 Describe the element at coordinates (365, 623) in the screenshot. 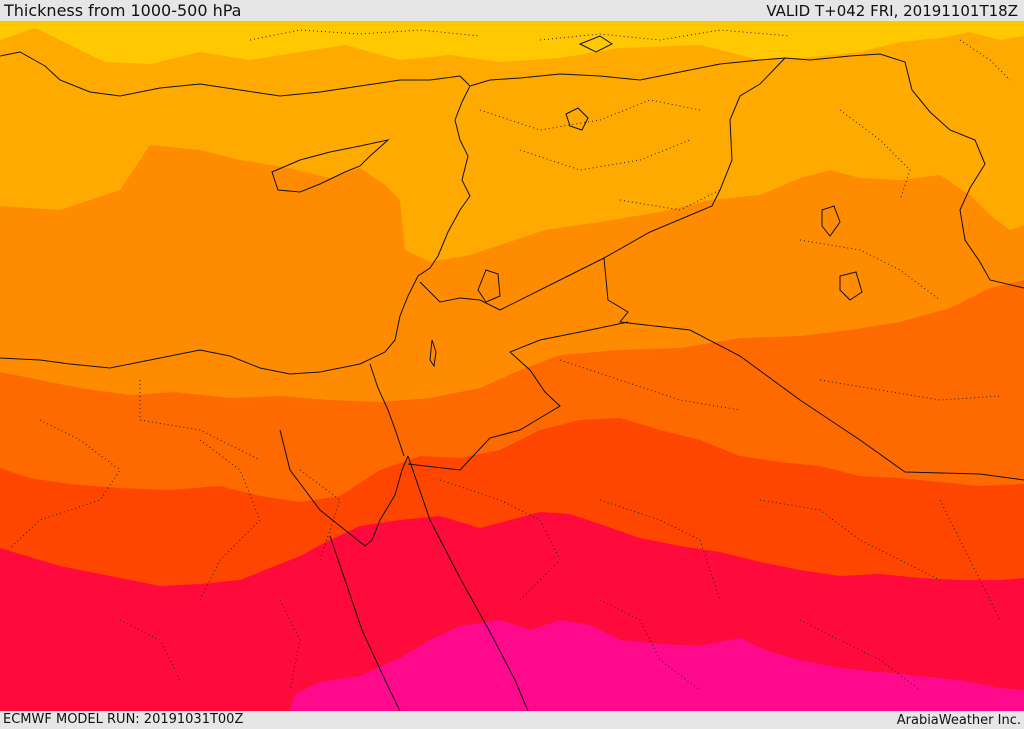

I see `red-sea-coast-west` at that location.